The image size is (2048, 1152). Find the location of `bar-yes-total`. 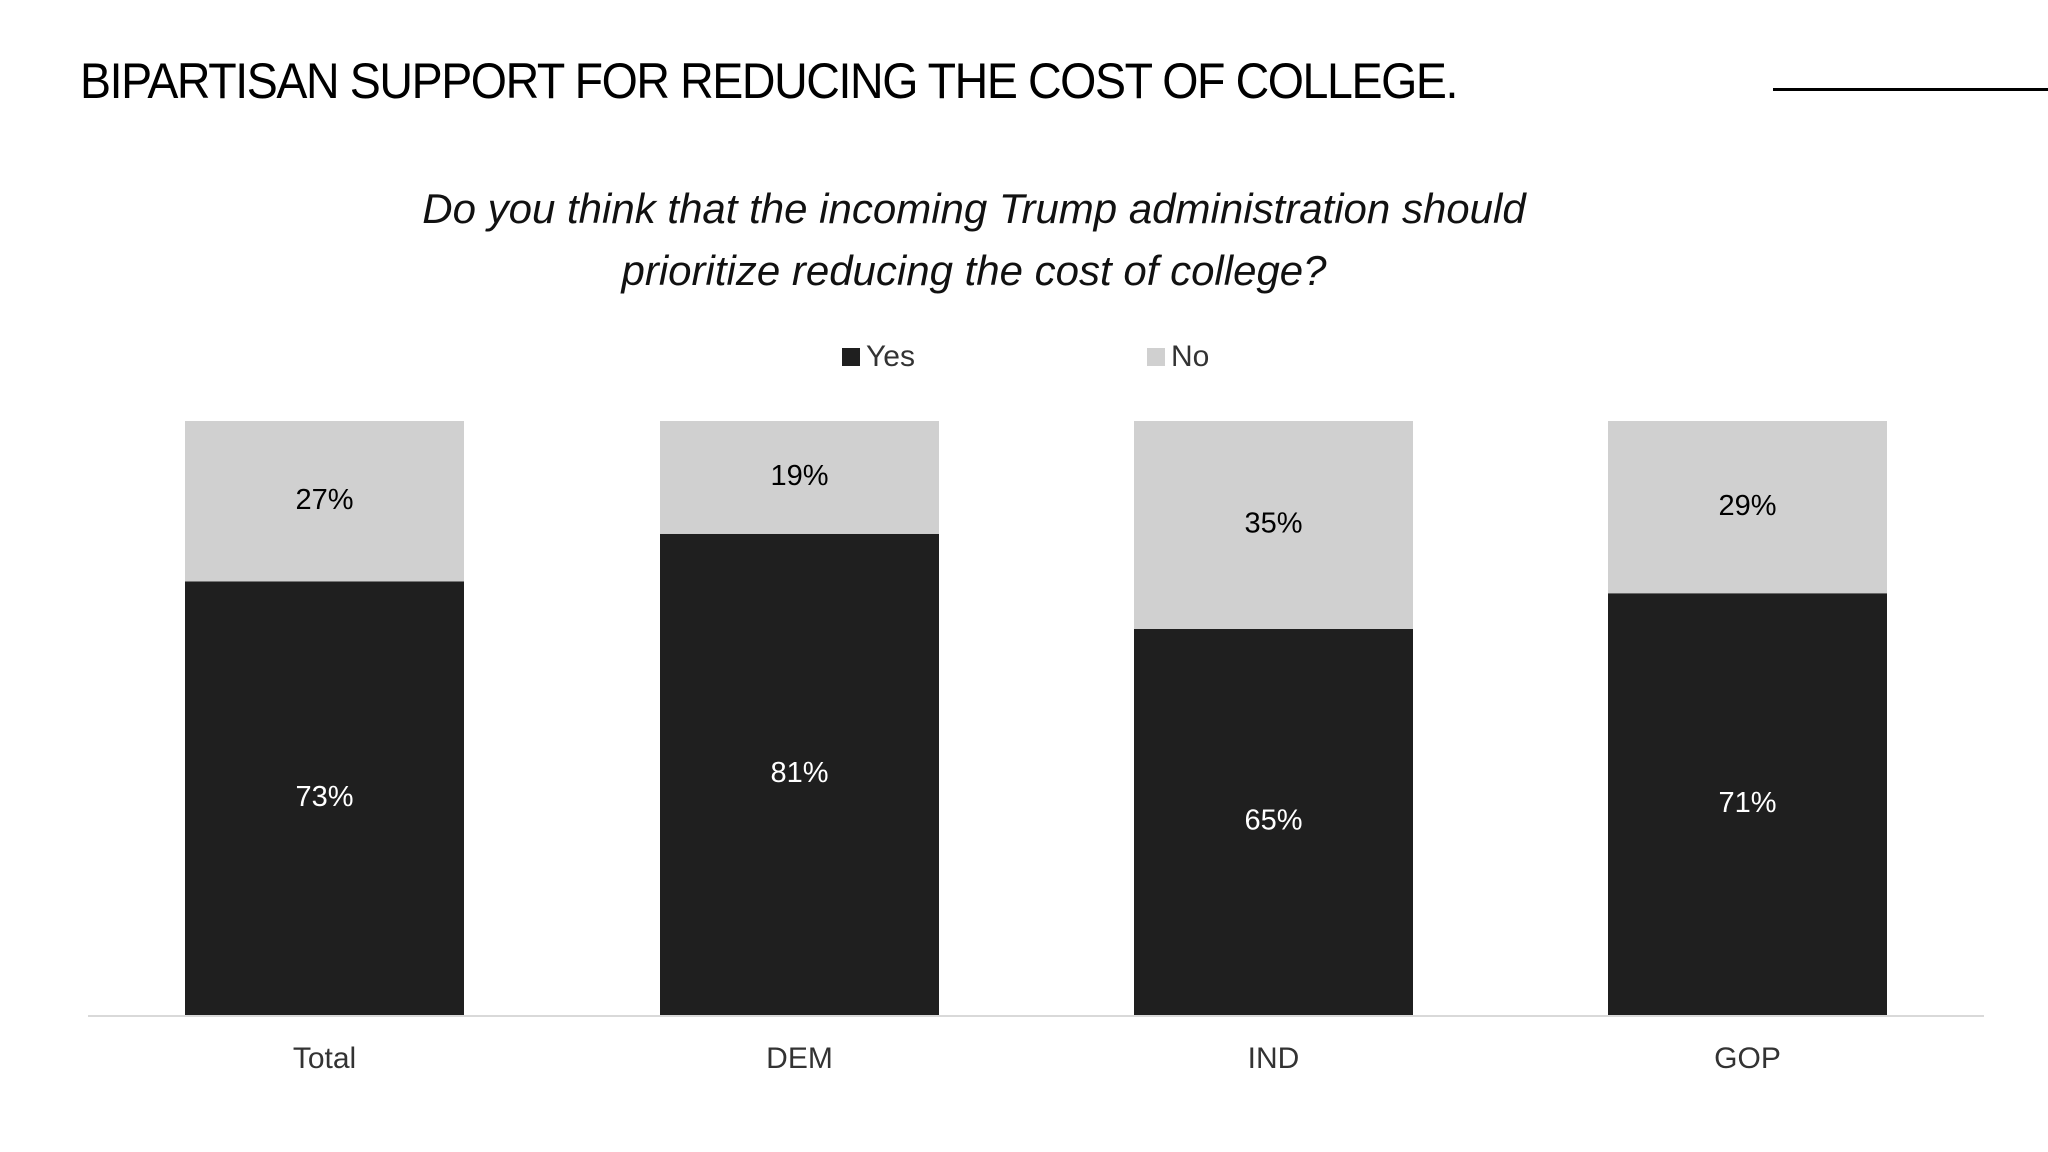

bar-yes-total is located at coordinates (324, 798).